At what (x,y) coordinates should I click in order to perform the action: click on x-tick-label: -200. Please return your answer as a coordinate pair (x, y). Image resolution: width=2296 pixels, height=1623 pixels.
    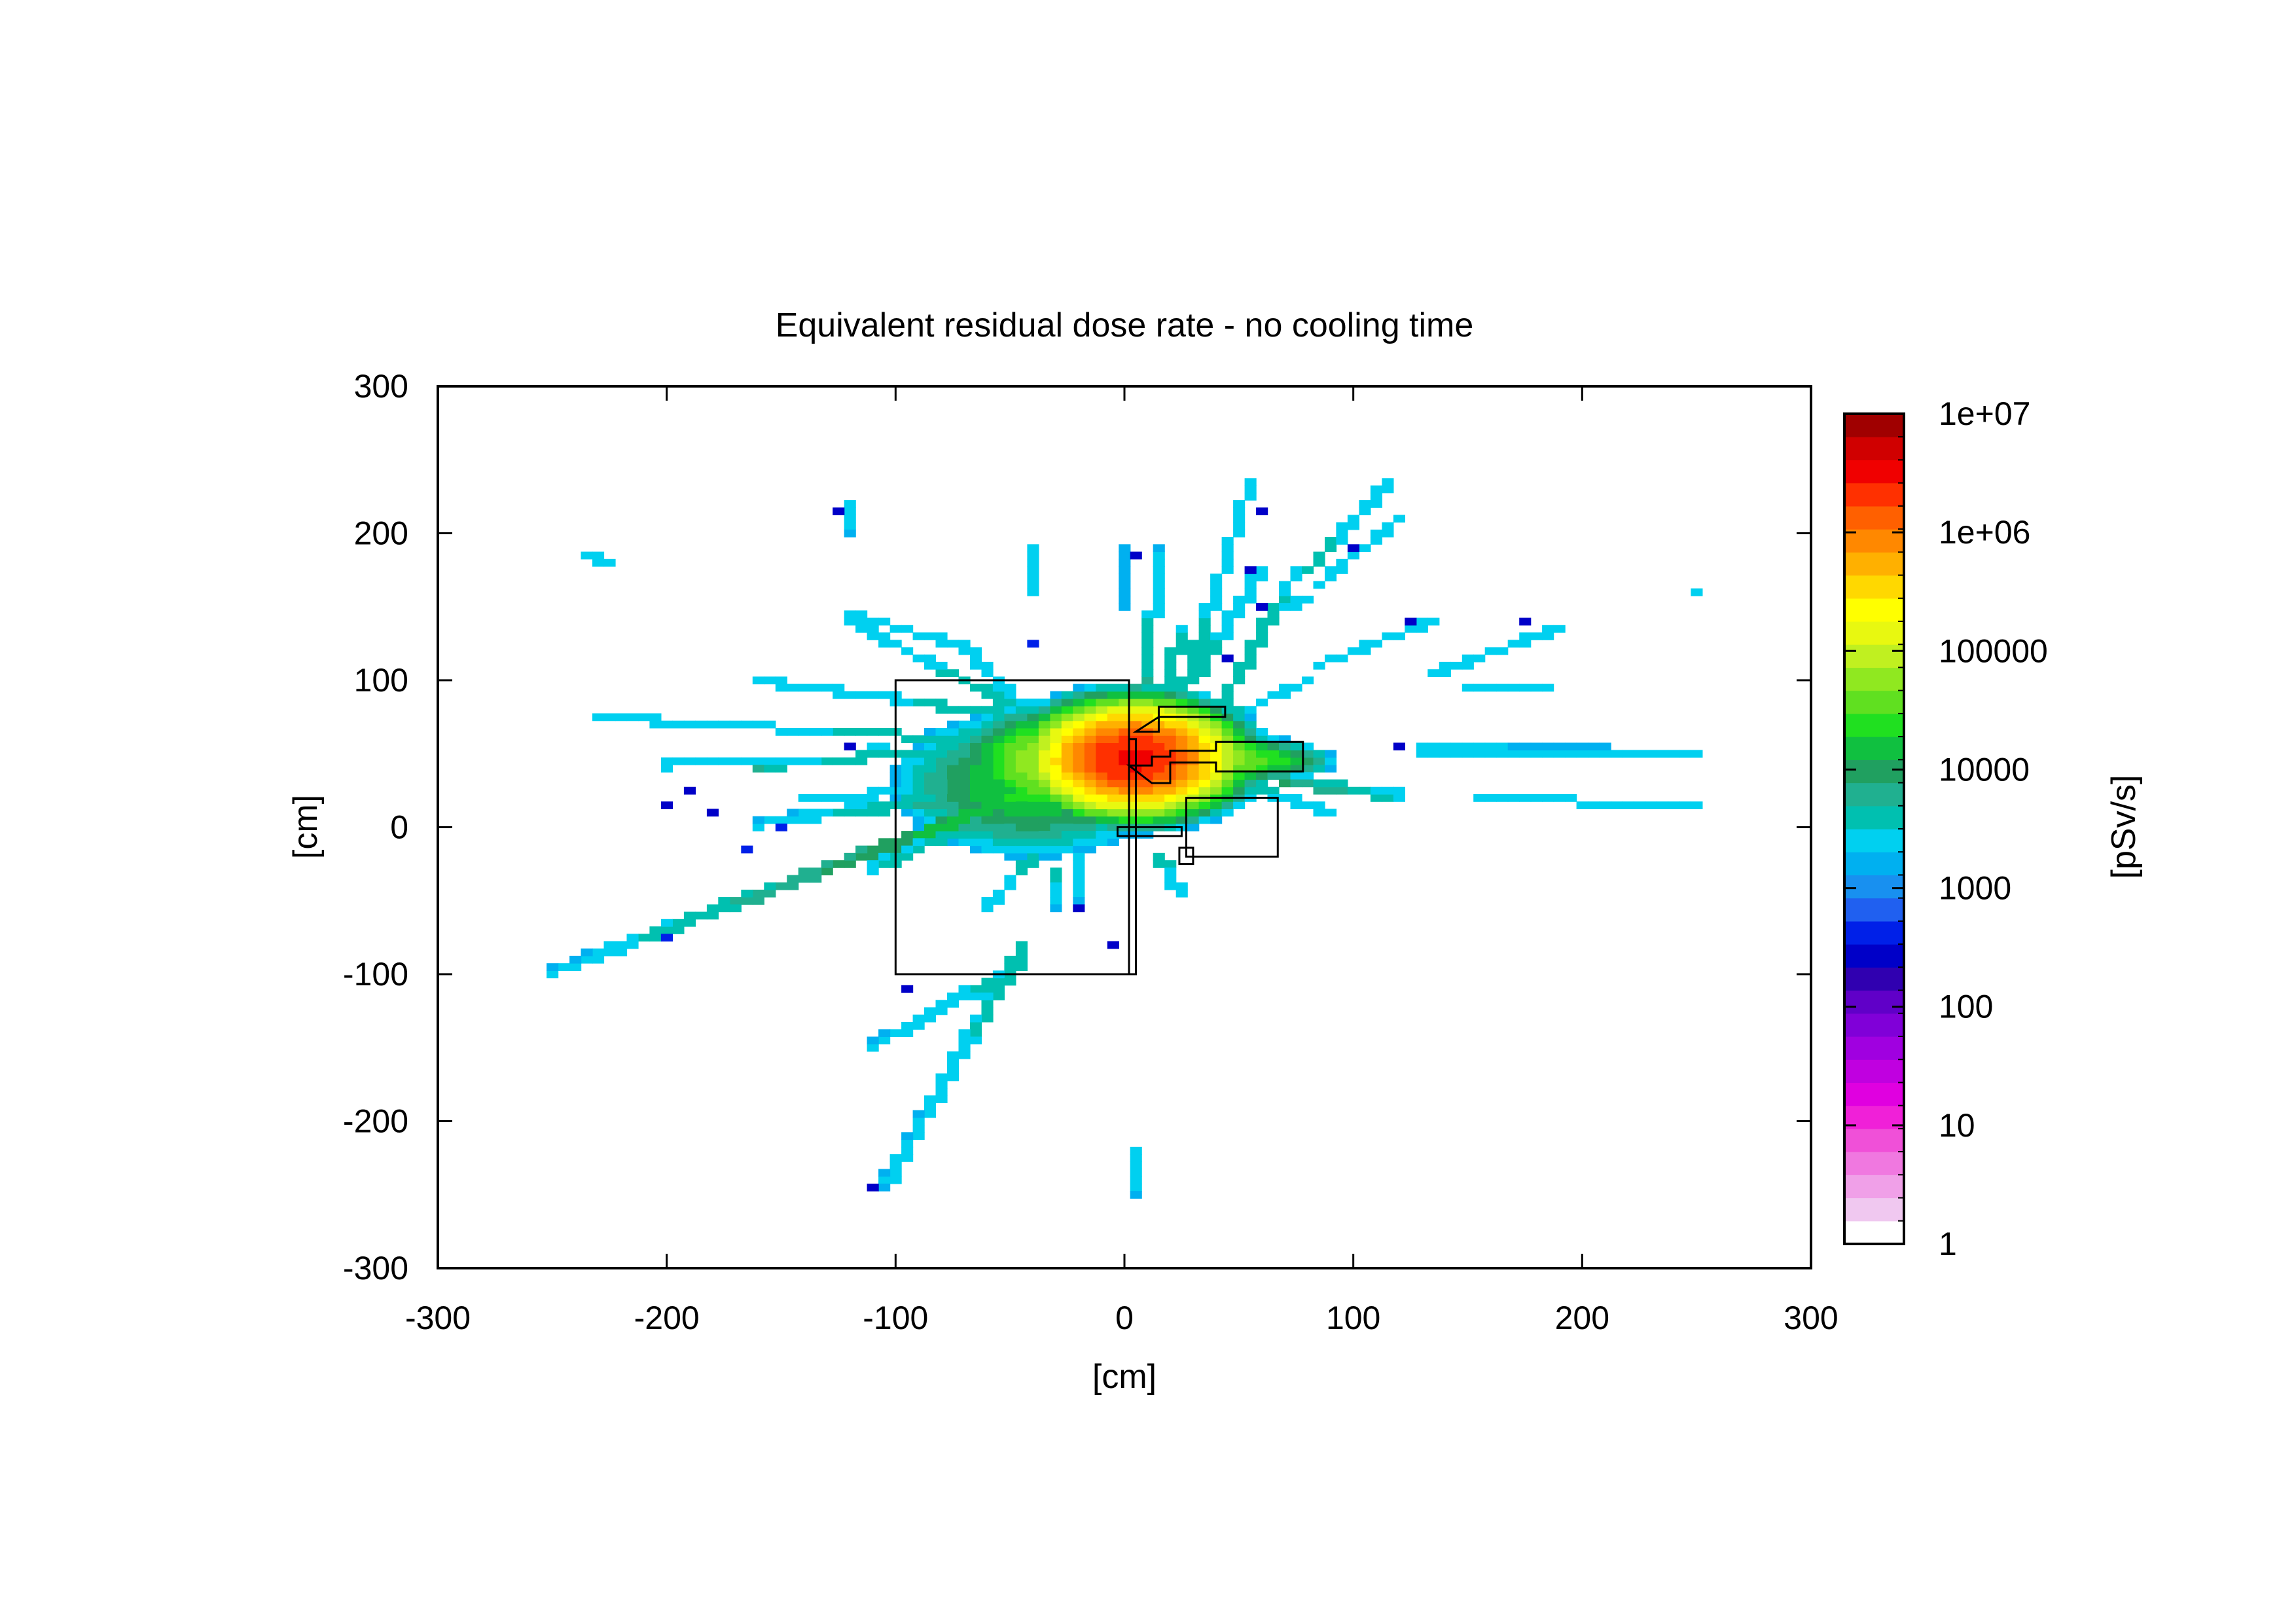
    Looking at the image, I should click on (667, 1318).